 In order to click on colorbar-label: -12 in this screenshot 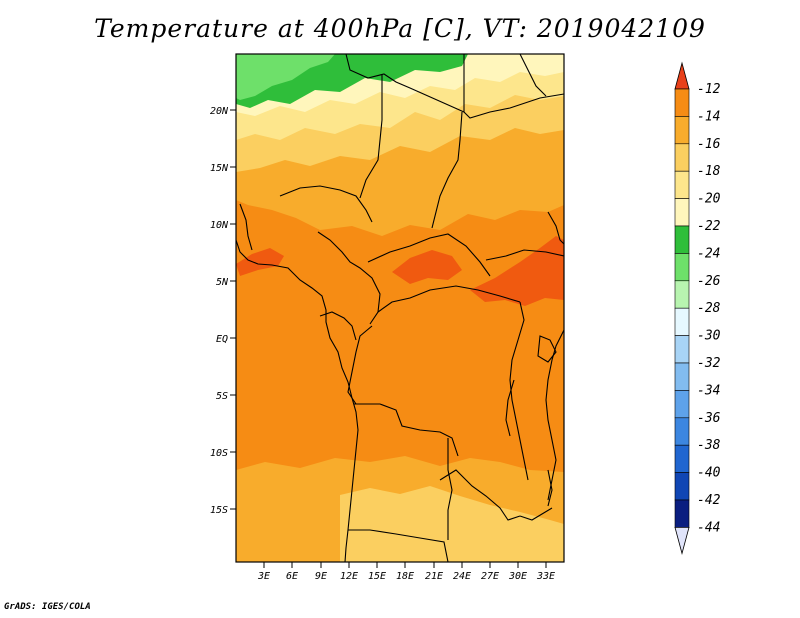, I will do `click(709, 89)`.